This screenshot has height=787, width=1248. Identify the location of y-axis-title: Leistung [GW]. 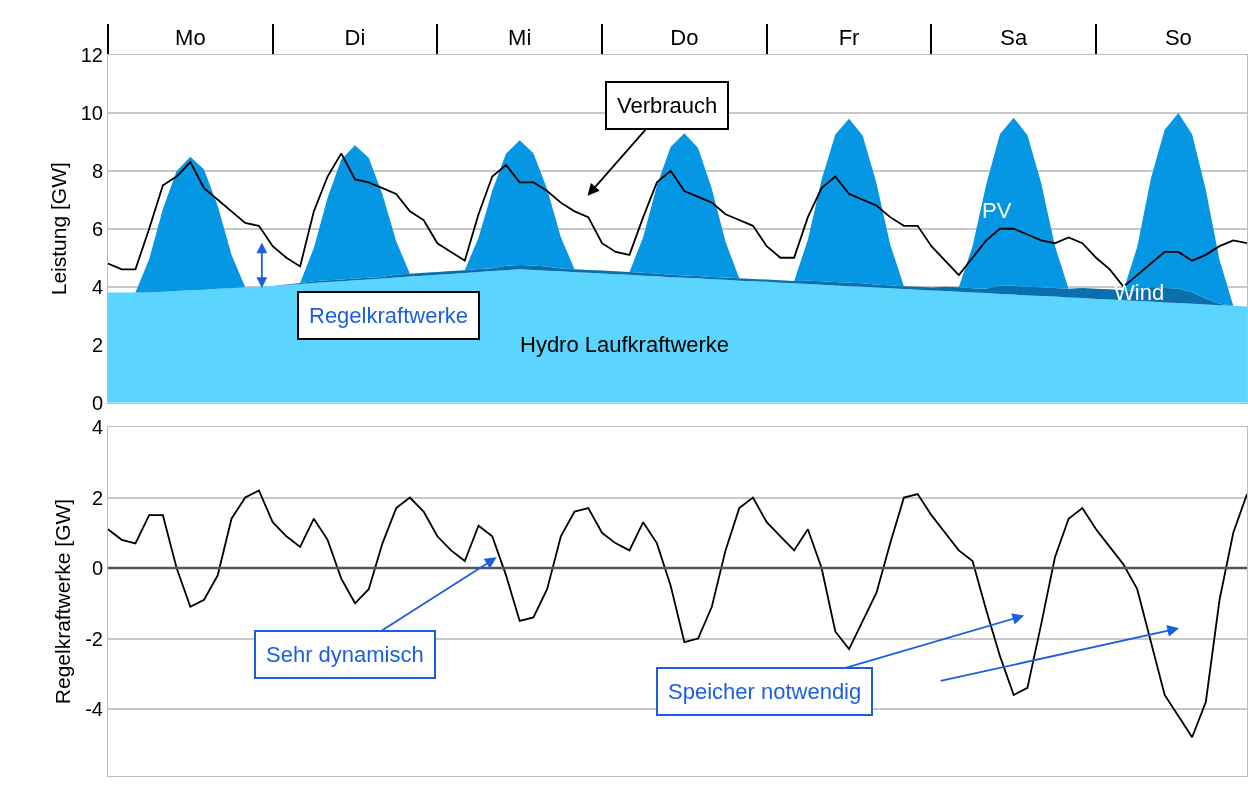
(58, 229).